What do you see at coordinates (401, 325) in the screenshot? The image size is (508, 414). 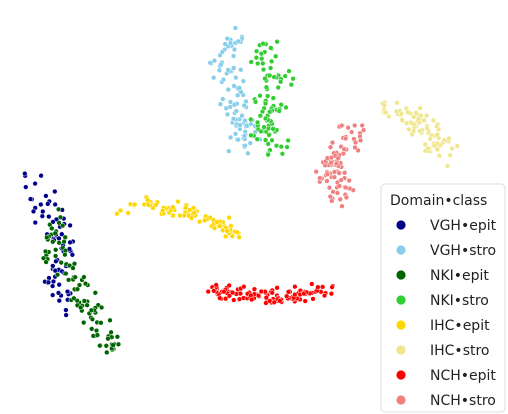 I see `legend-marker-ihc-epit` at bounding box center [401, 325].